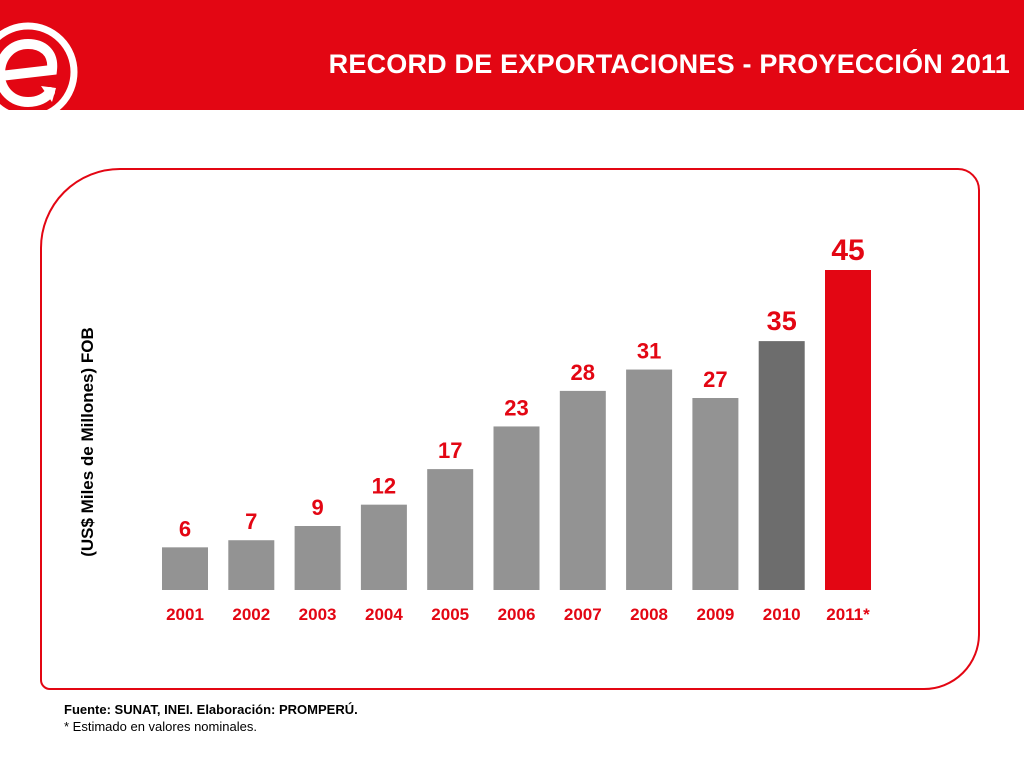  What do you see at coordinates (583, 614) in the screenshot?
I see `category-label-2007: 2007` at bounding box center [583, 614].